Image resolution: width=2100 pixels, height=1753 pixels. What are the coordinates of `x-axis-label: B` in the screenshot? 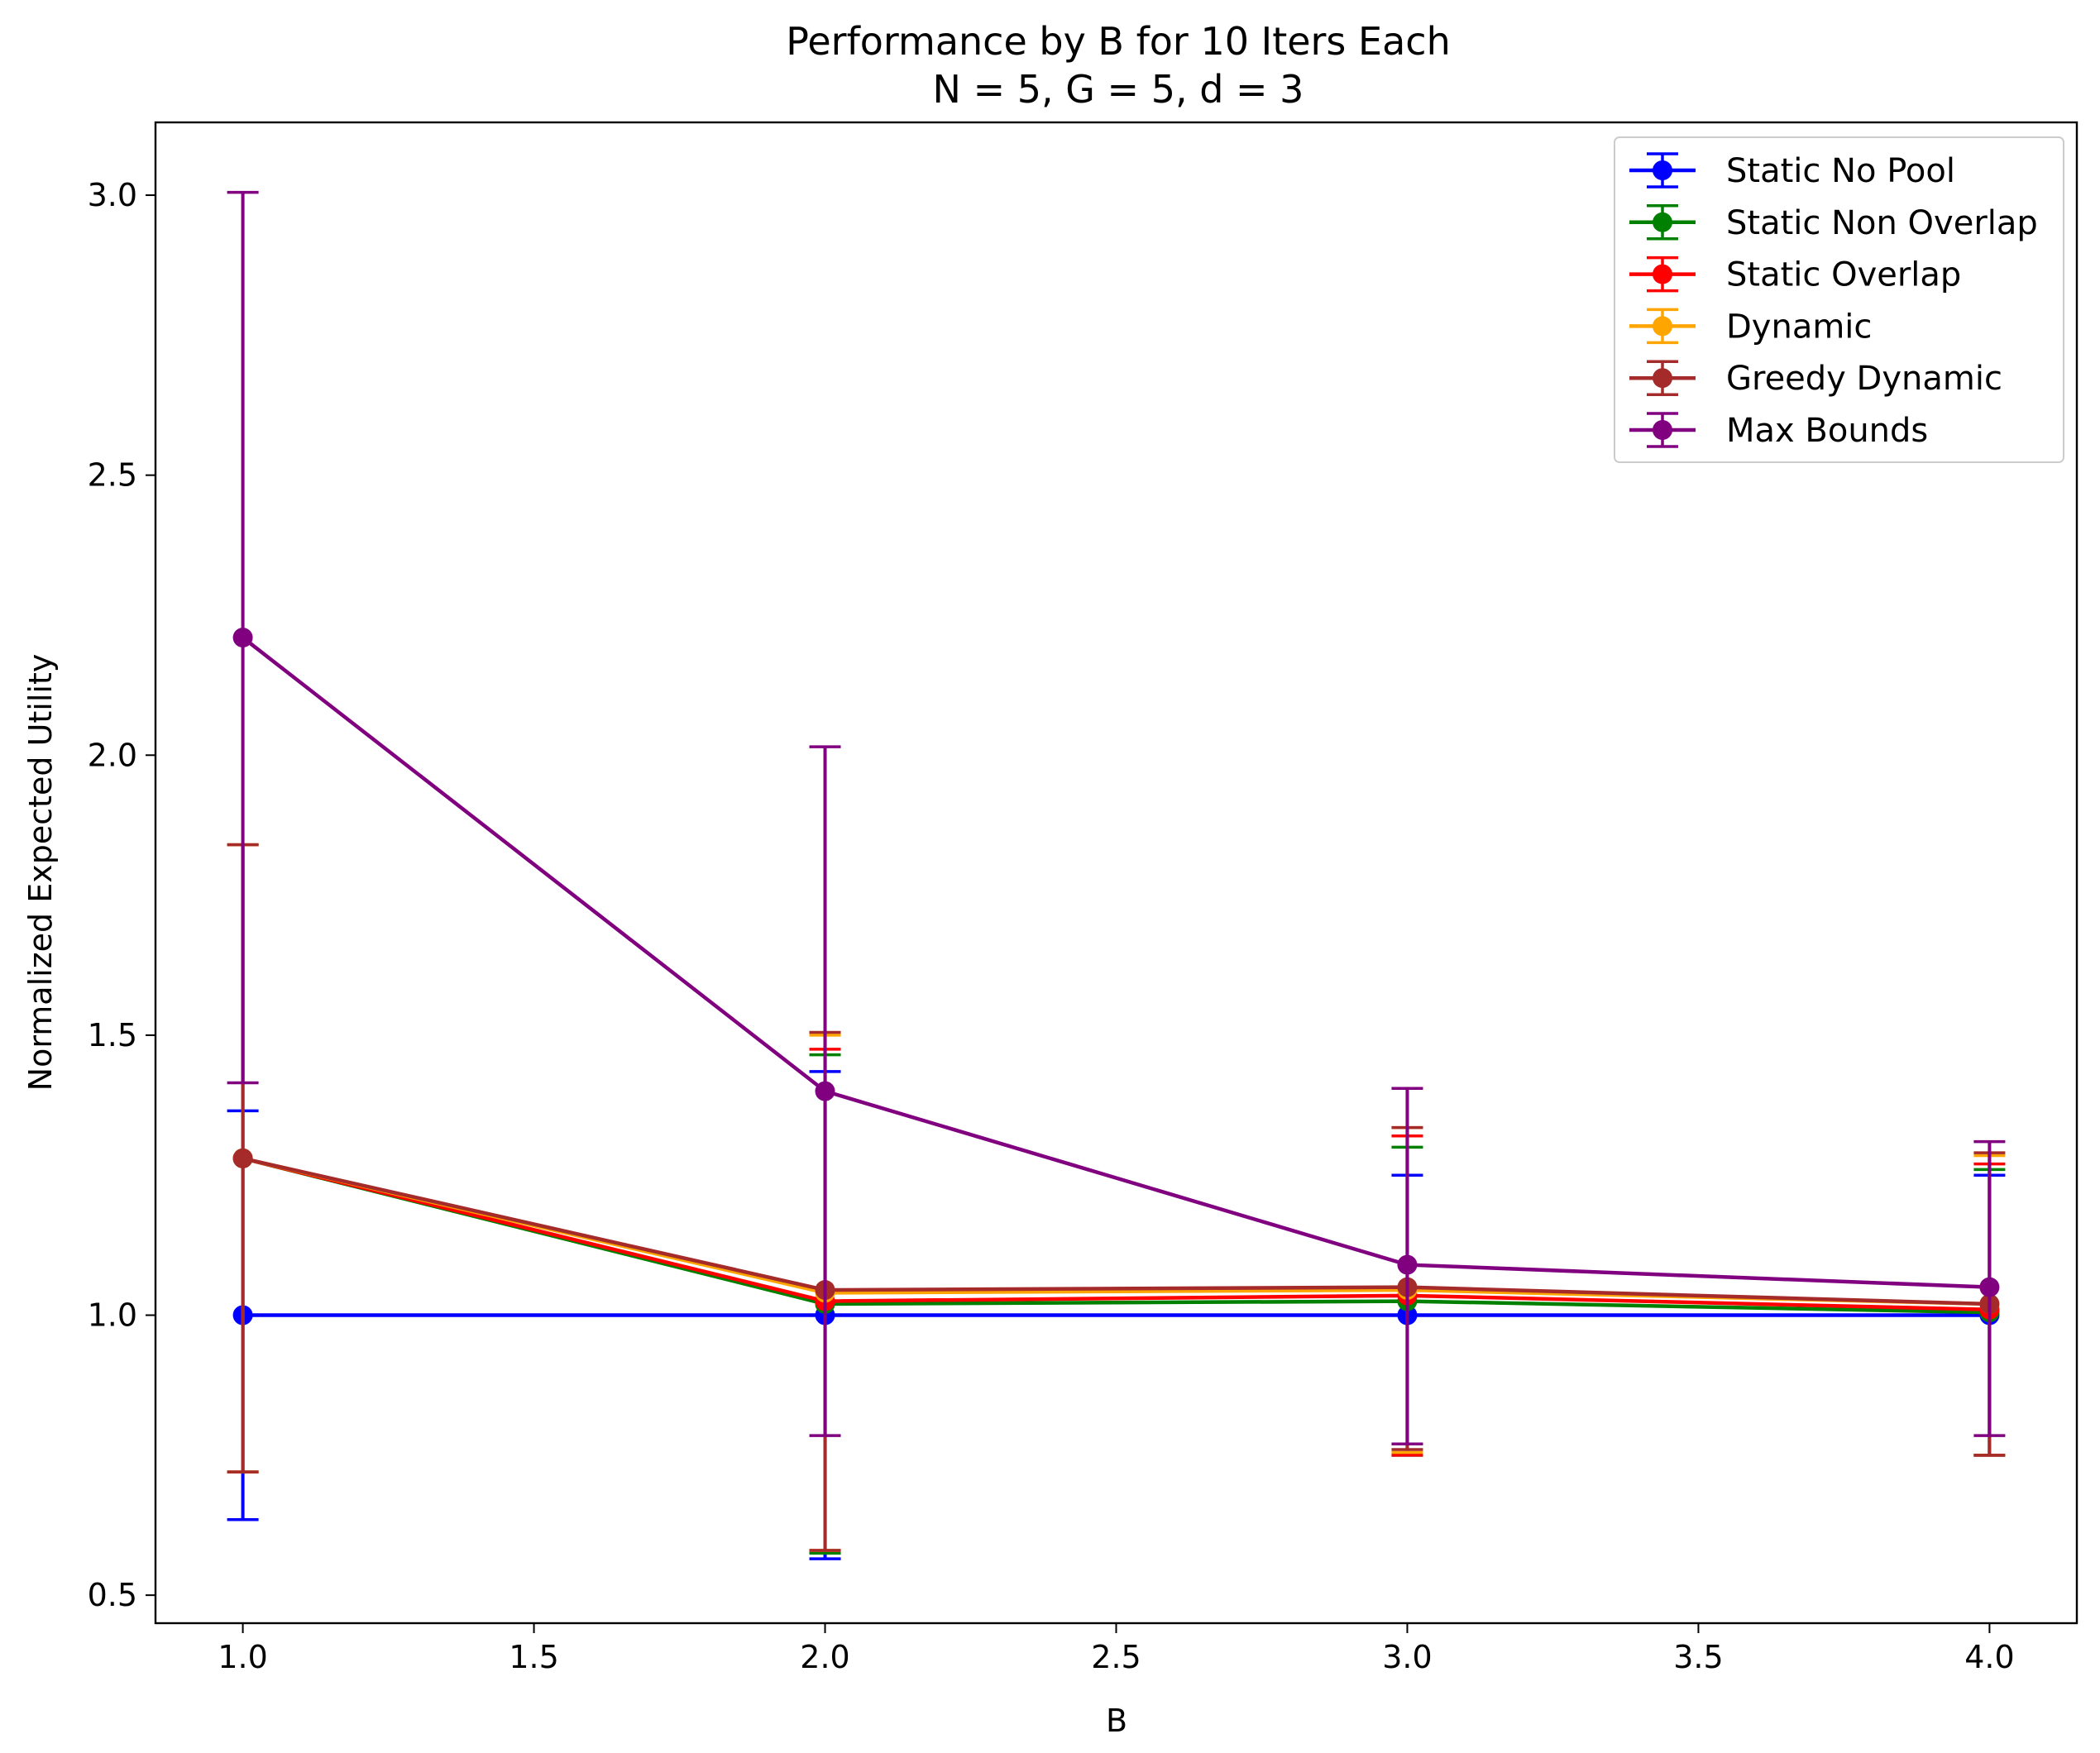 It's located at (1117, 1721).